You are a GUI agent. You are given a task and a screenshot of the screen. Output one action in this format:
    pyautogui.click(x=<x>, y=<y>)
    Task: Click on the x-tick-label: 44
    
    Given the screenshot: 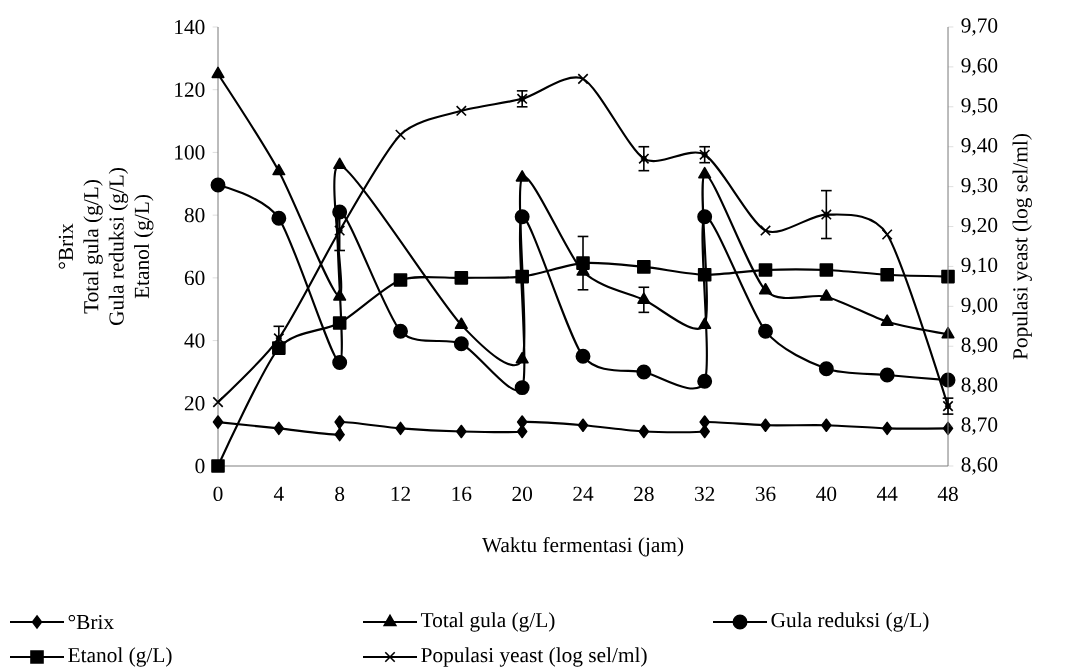 What is the action you would take?
    pyautogui.click(x=887, y=493)
    